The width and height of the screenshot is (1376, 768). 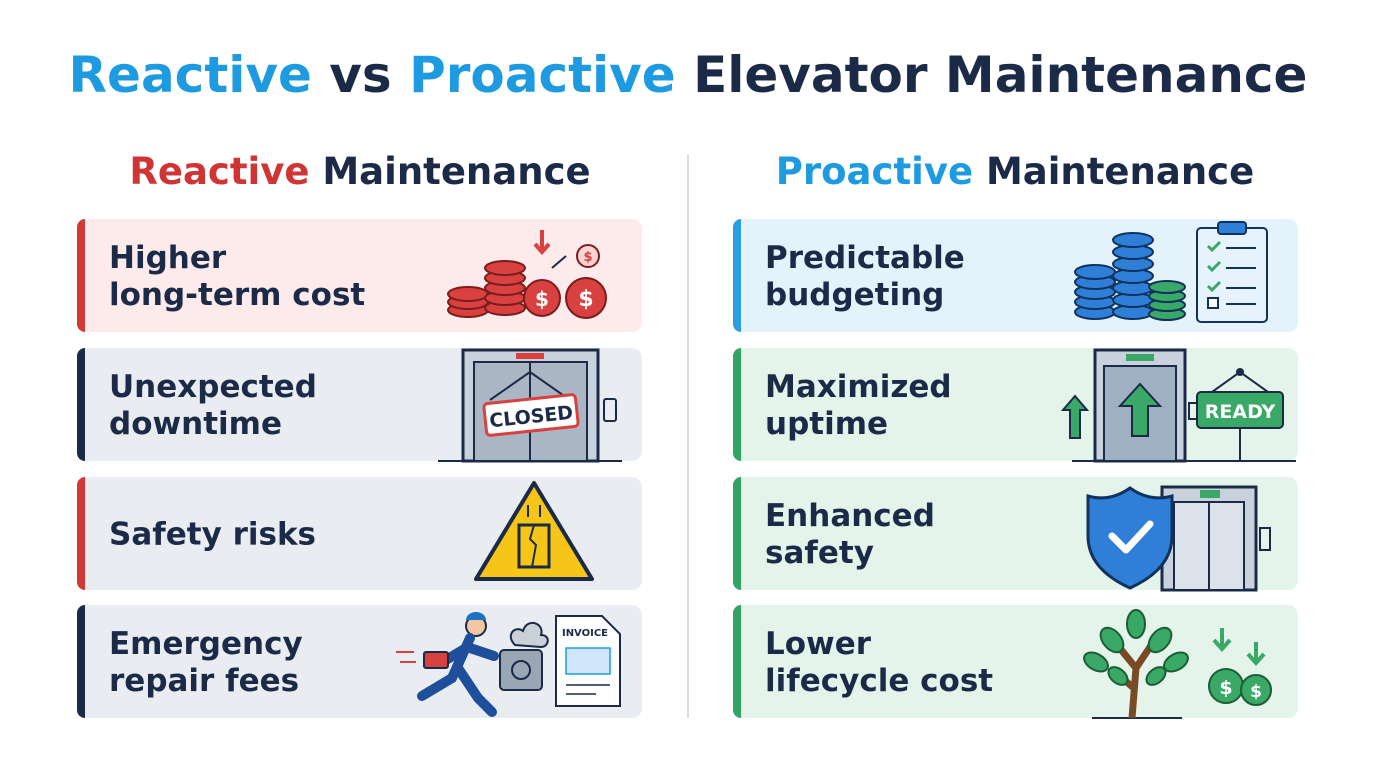 What do you see at coordinates (508, 664) in the screenshot?
I see `emergency-icon` at bounding box center [508, 664].